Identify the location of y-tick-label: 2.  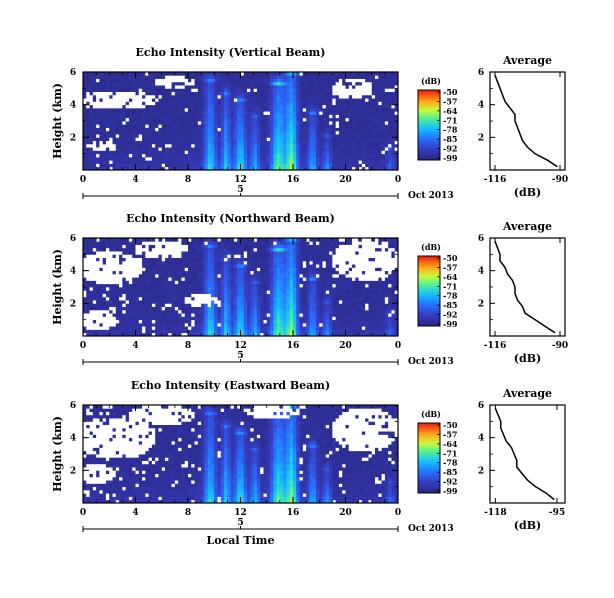
(73, 138).